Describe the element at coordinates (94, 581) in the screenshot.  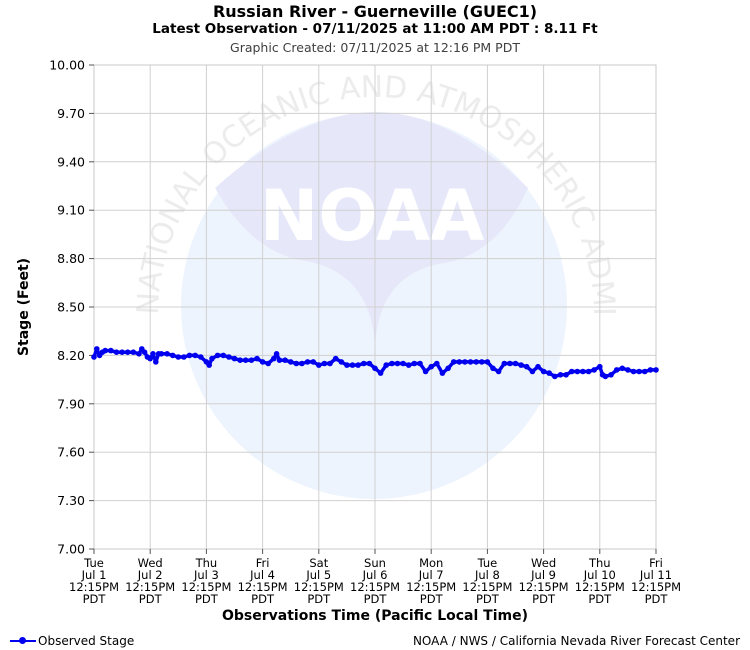
I see `x-tick-label: Tue Jul 1 12:15PM PDT` at that location.